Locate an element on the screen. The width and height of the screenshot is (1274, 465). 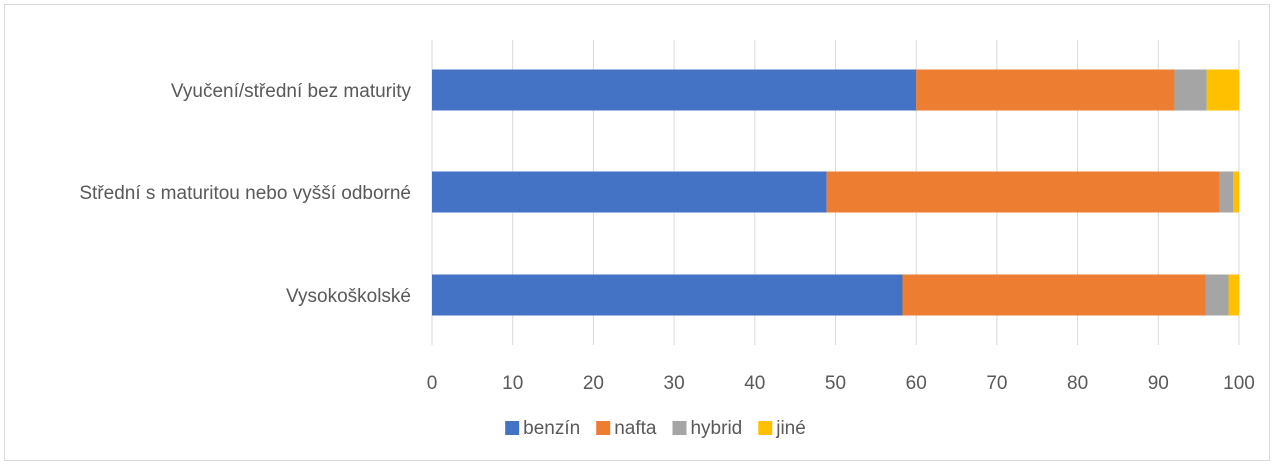
category-label-1: Vyučení/střední bez maturity is located at coordinates (291, 91).